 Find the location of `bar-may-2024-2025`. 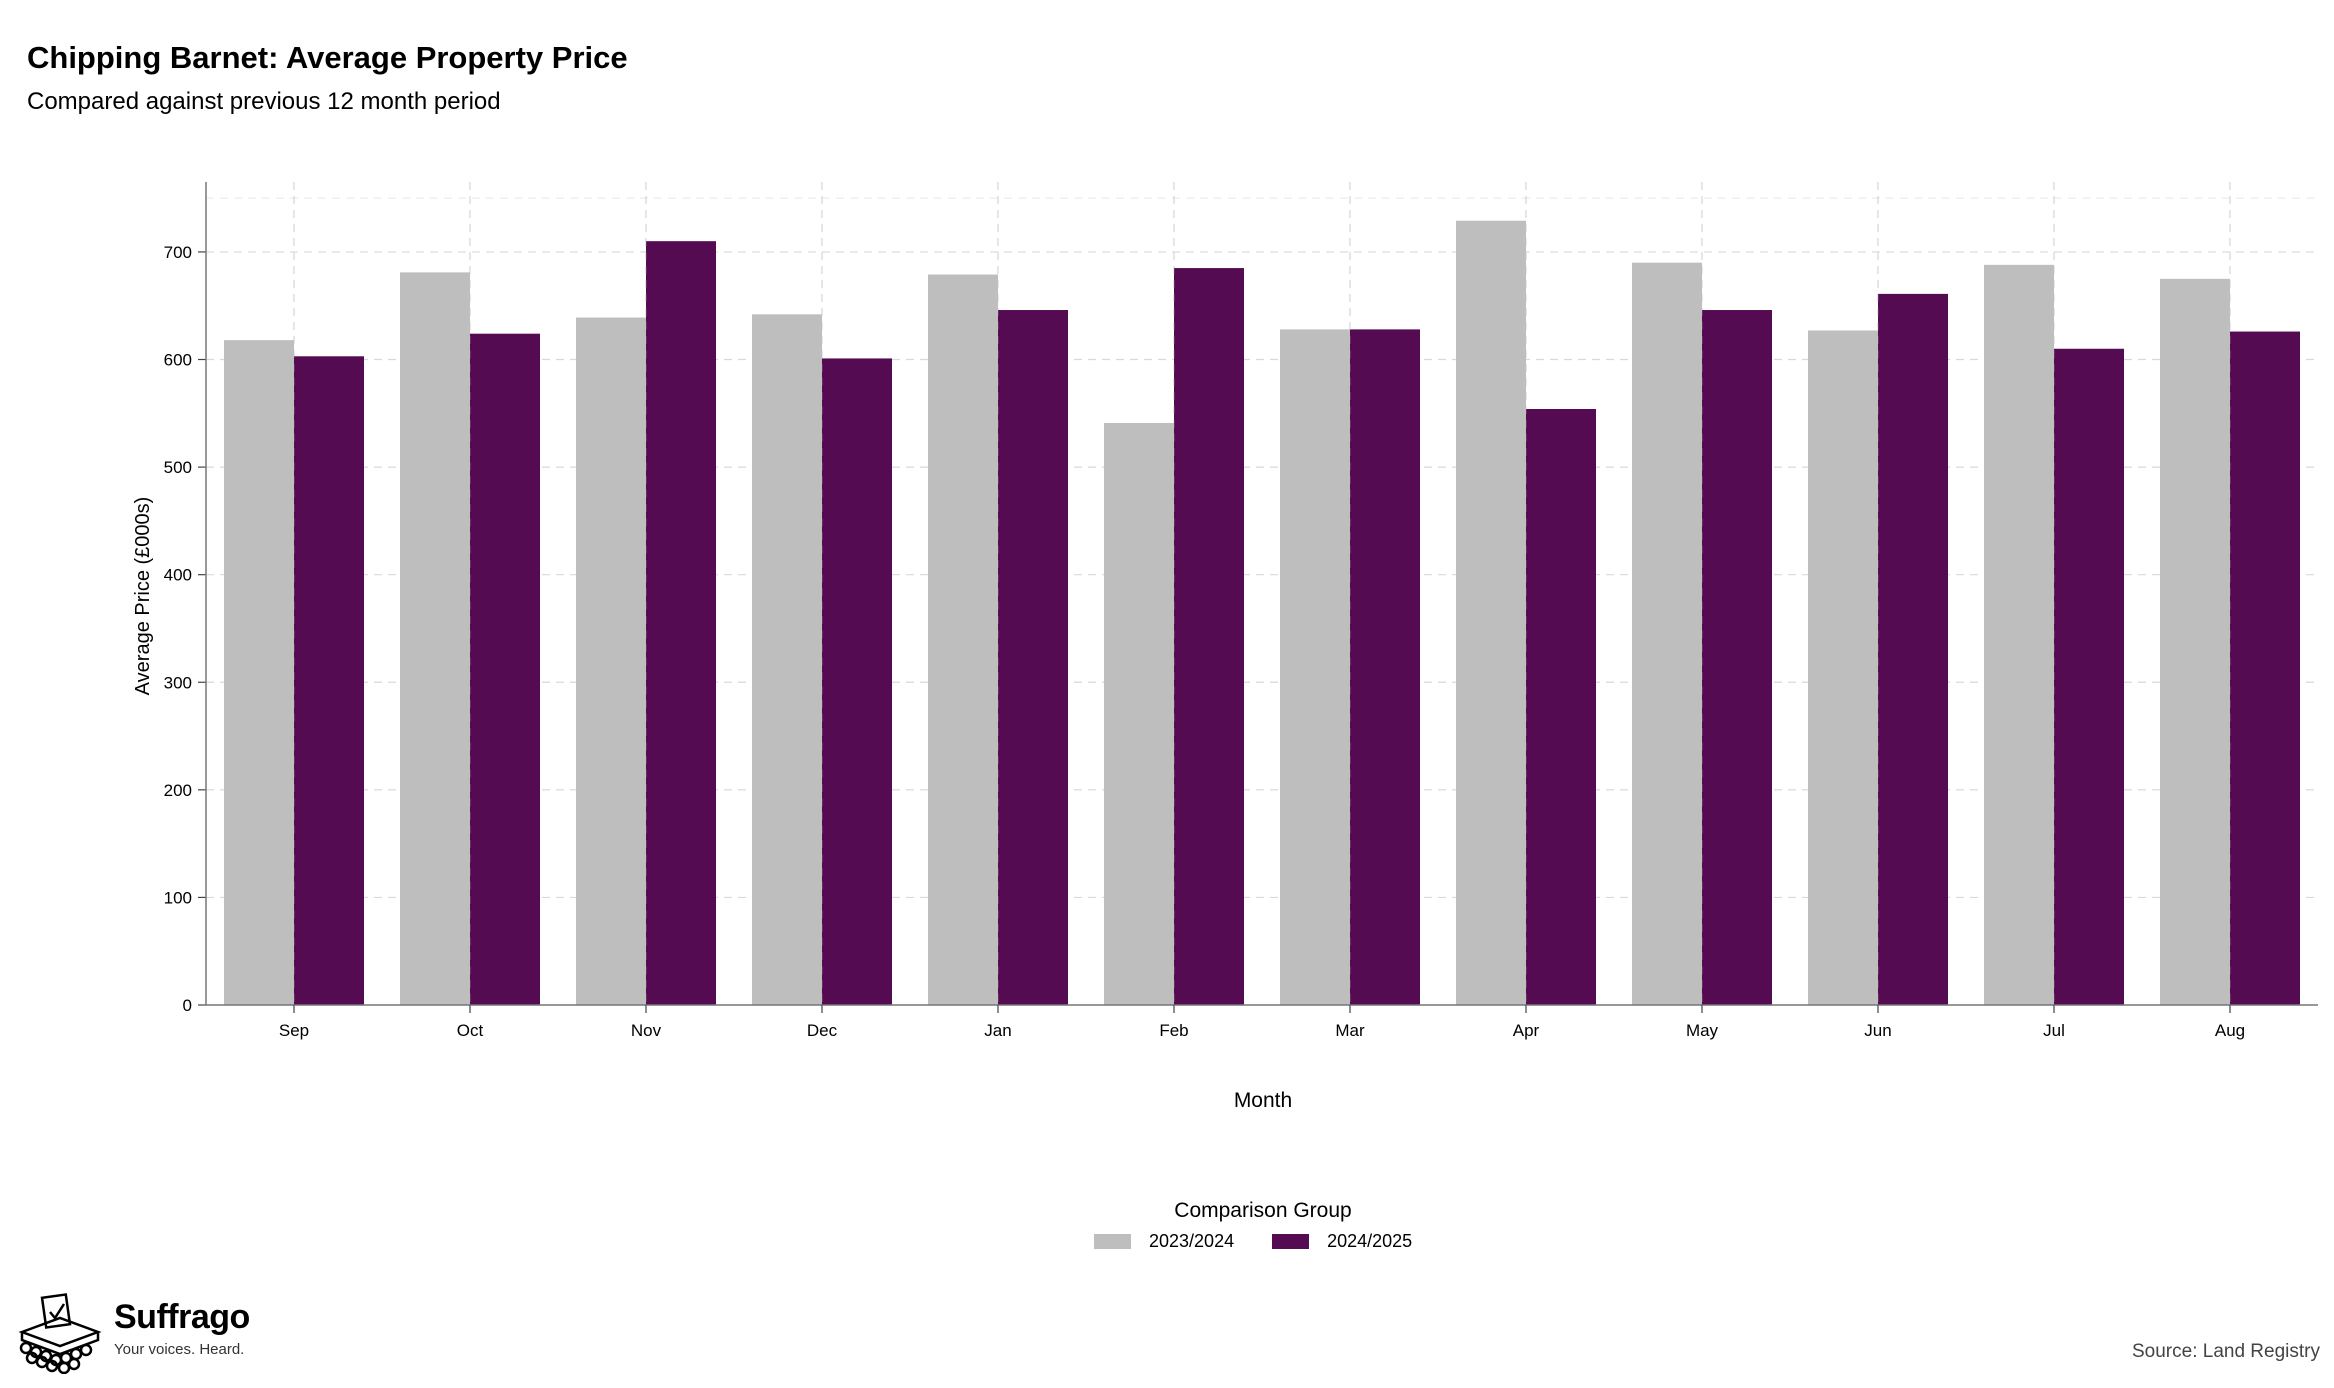

bar-may-2024-2025 is located at coordinates (1737, 657).